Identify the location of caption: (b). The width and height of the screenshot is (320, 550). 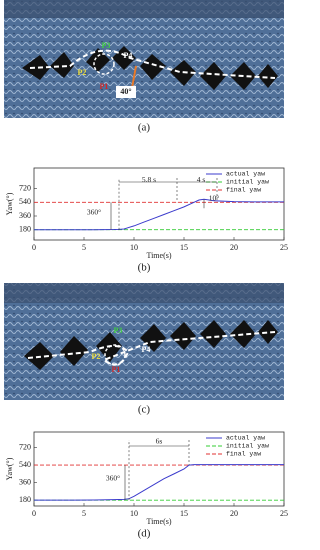
(144, 268).